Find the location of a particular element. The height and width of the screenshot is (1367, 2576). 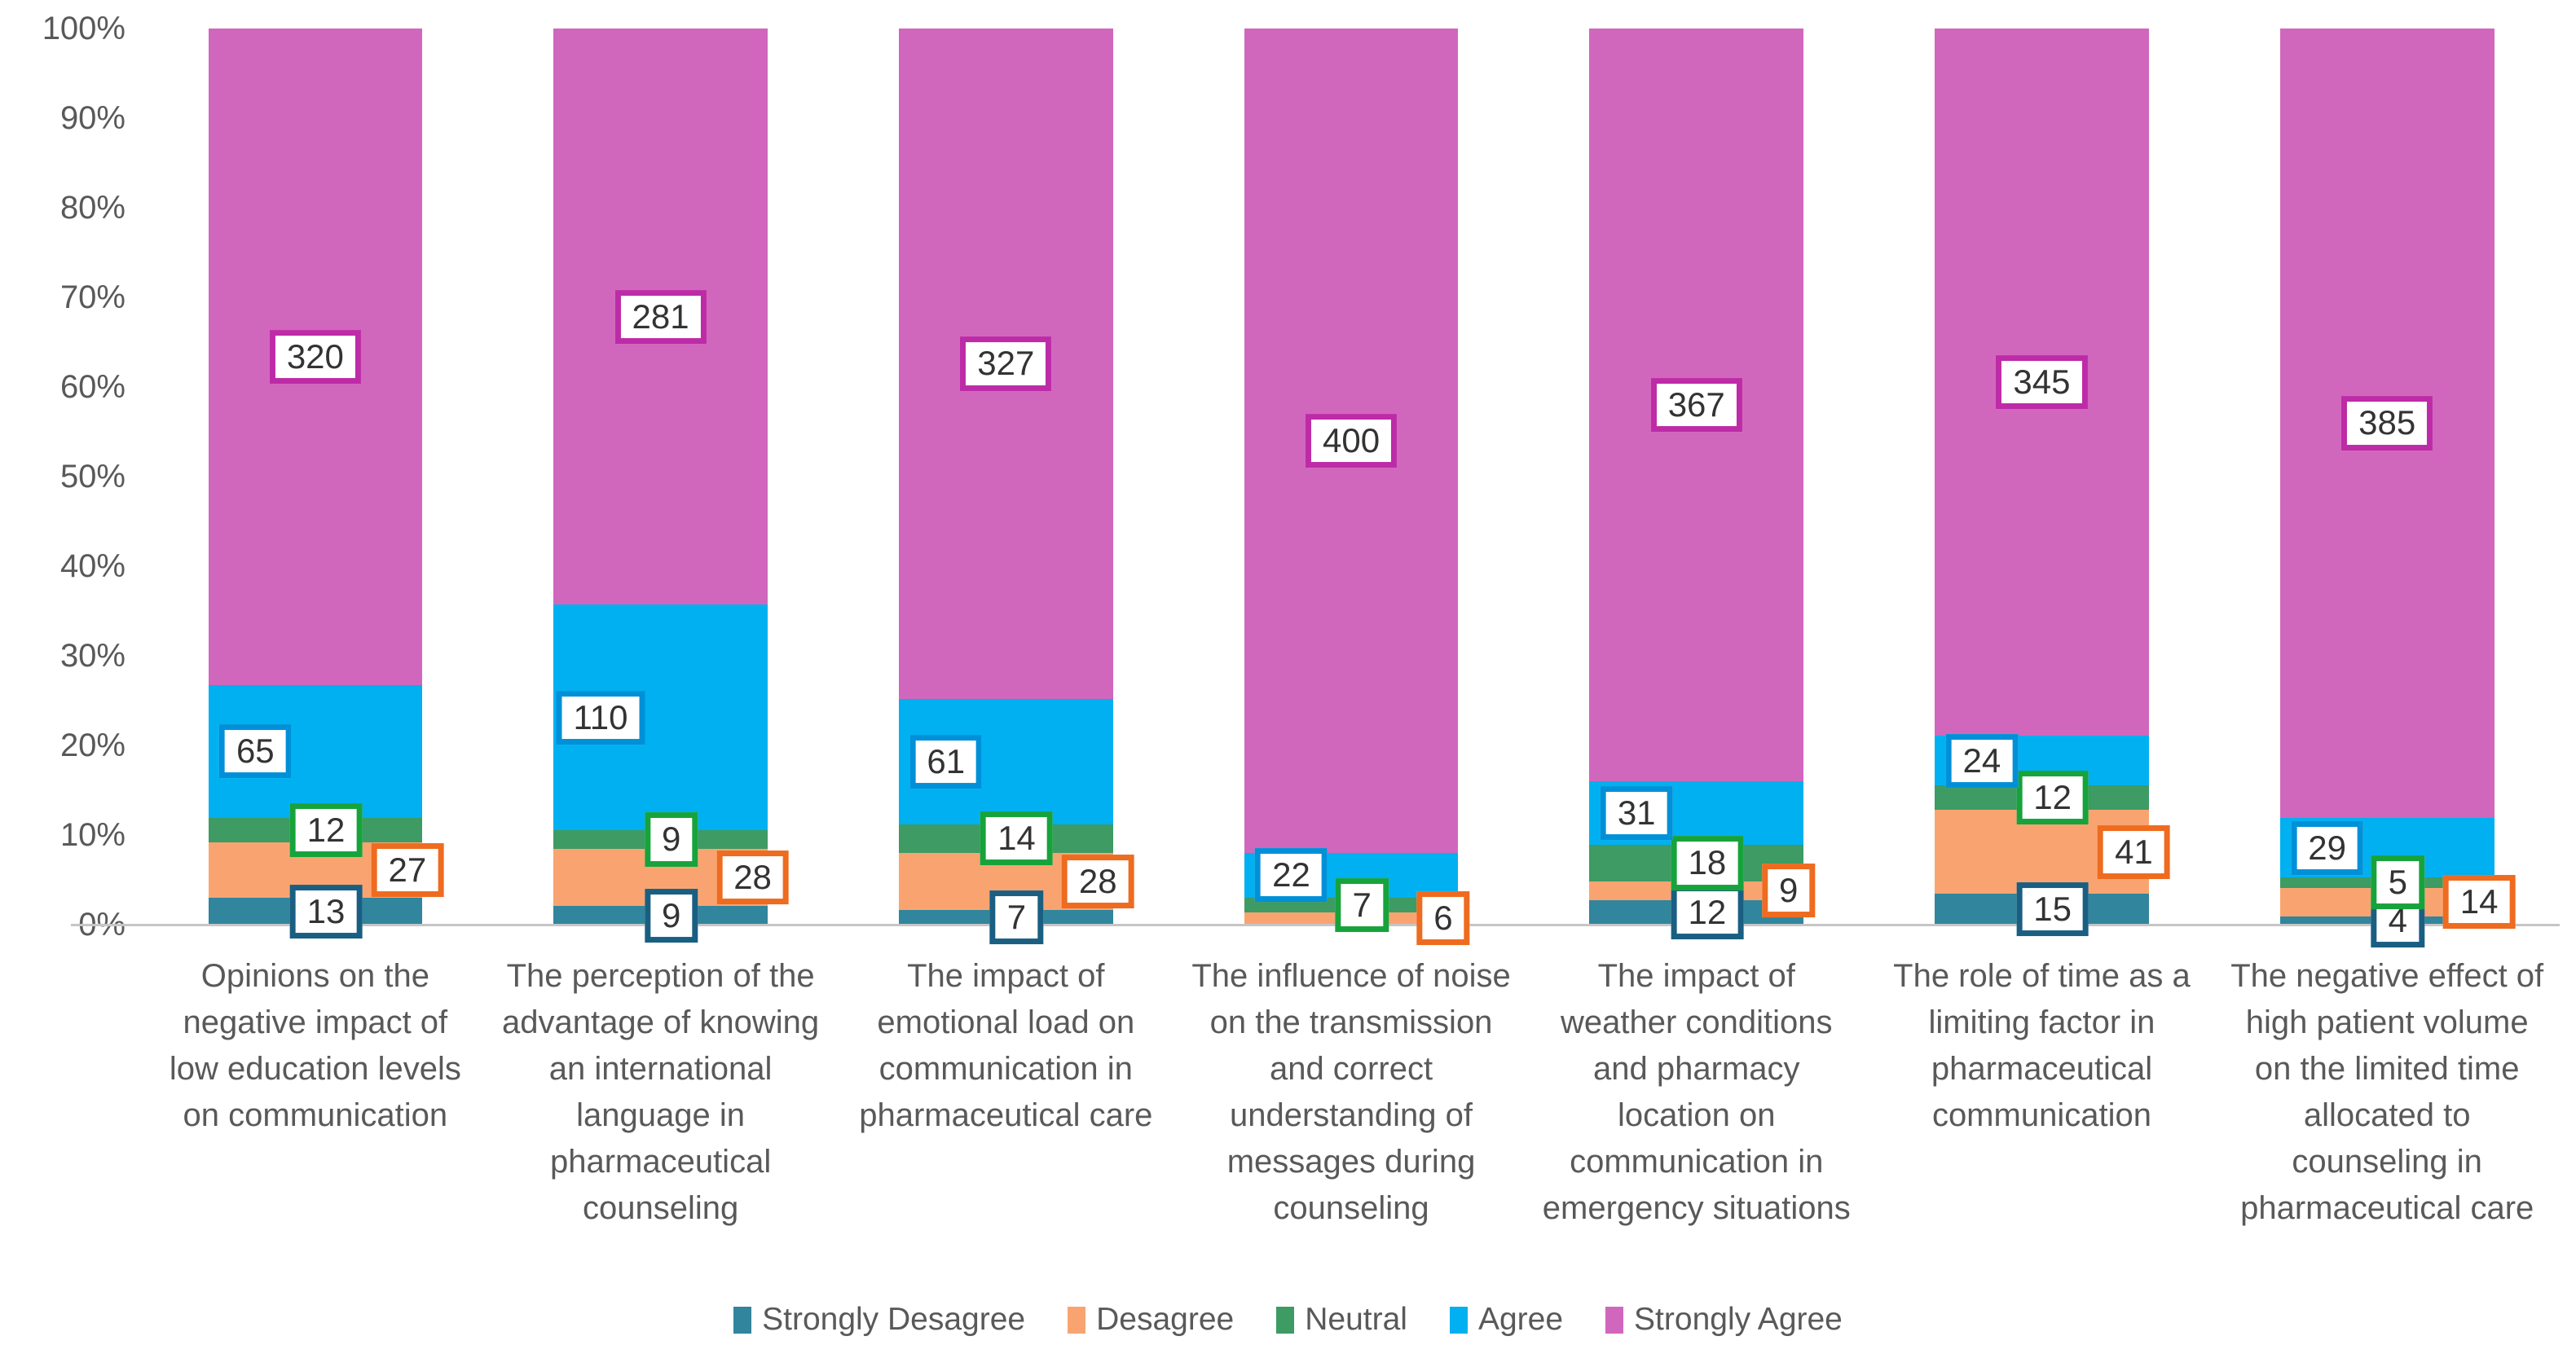

data-label-agree: 61 is located at coordinates (946, 761).